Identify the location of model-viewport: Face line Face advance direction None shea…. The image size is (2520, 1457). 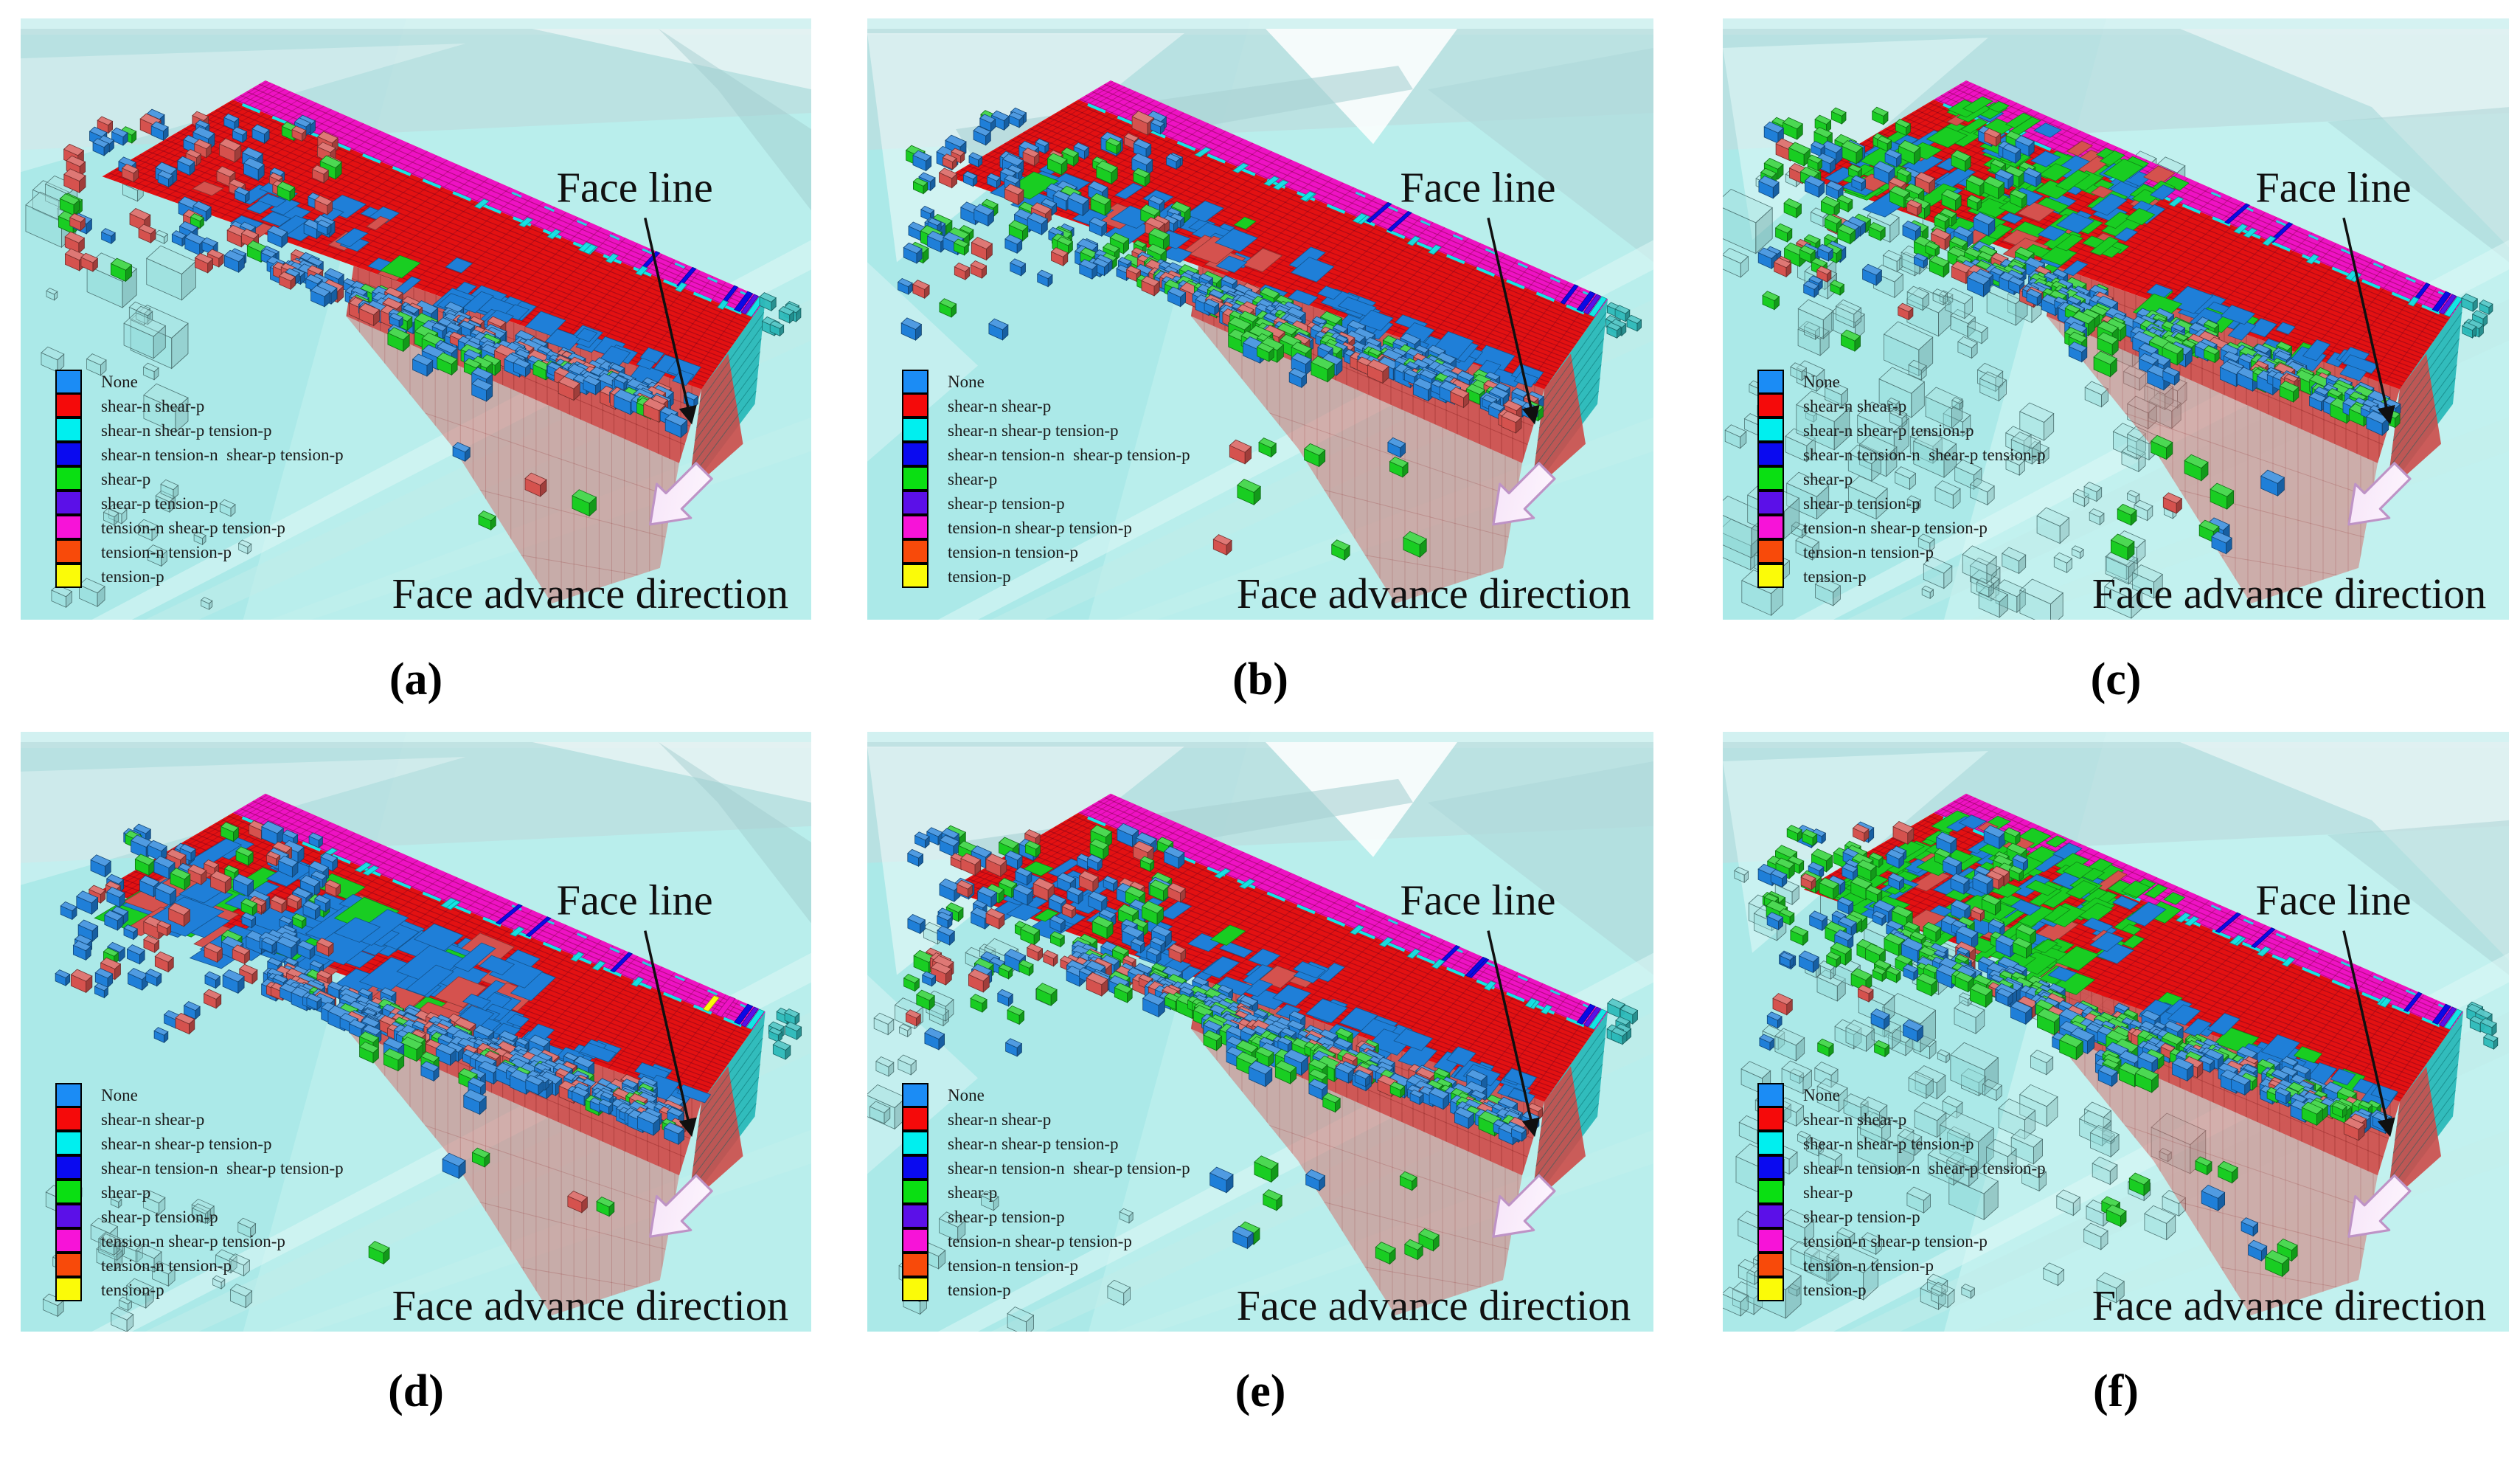
(416, 1032).